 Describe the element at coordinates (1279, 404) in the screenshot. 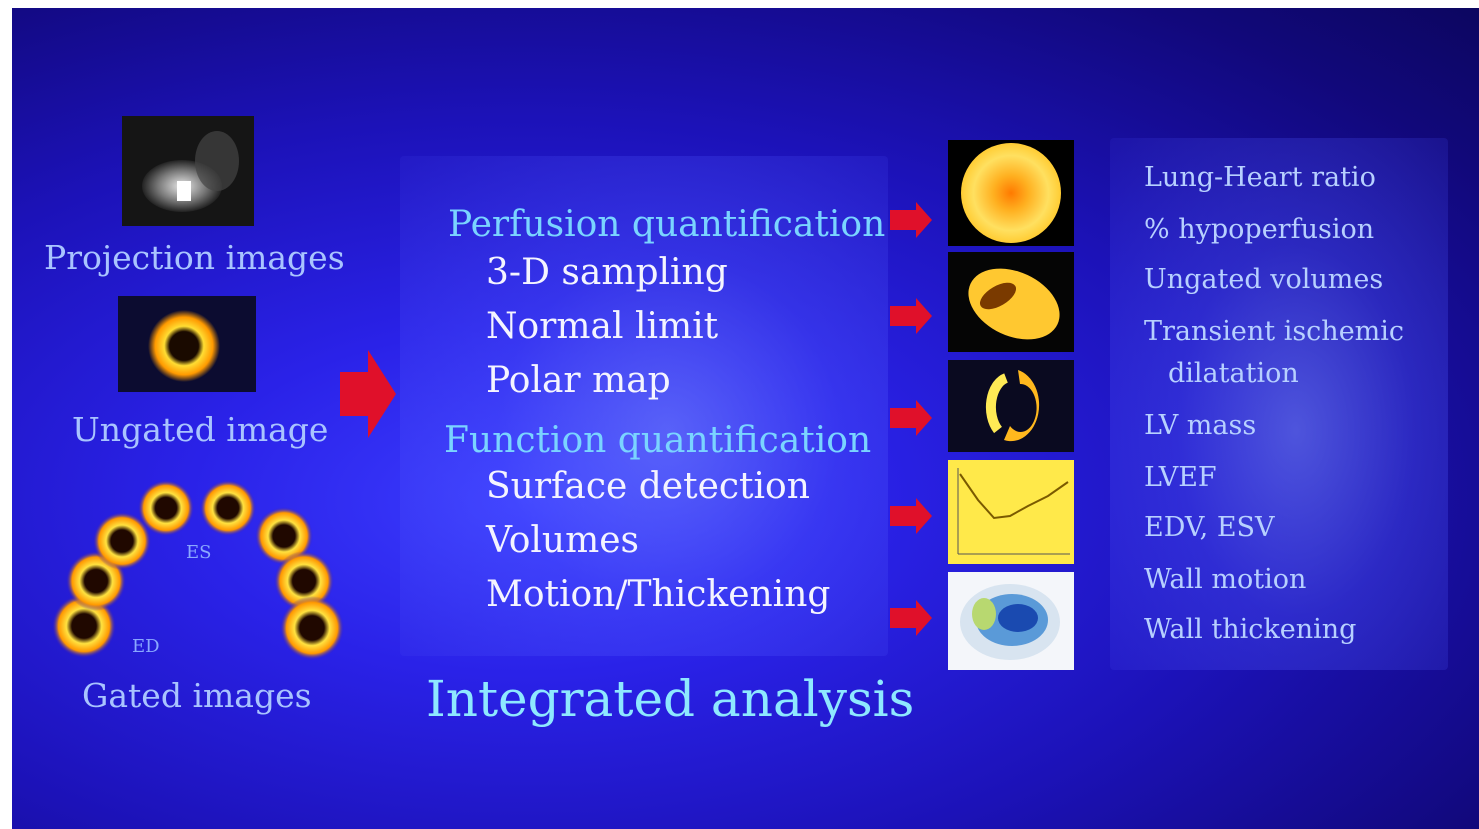

I see `parameters-panel` at that location.